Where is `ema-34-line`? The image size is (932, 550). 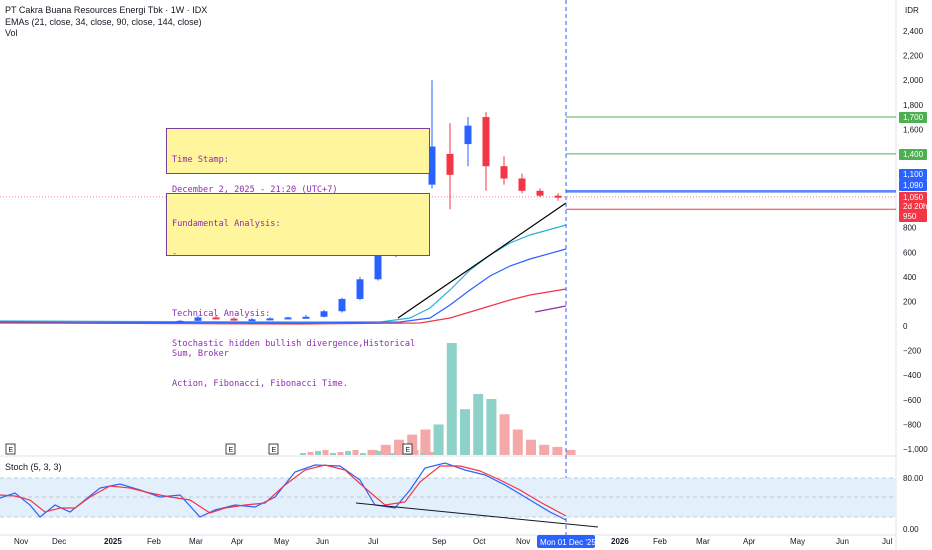 ema-34-line is located at coordinates (283, 286).